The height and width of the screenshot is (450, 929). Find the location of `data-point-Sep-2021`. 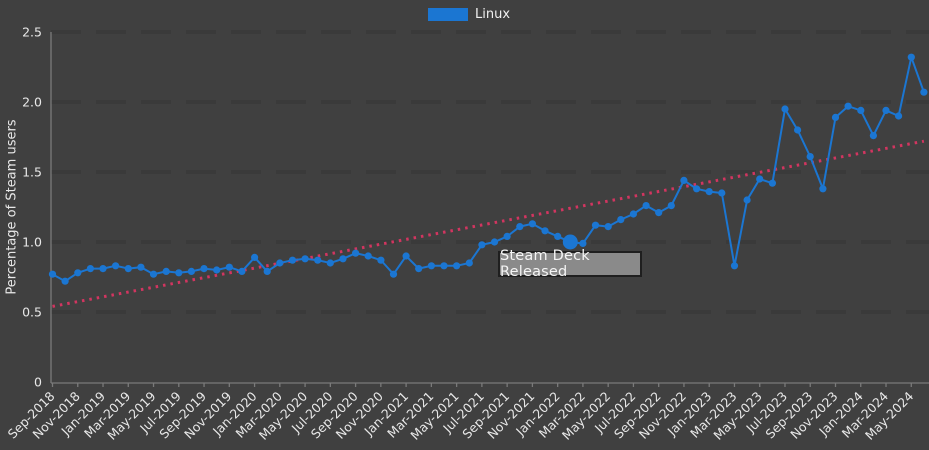

data-point-Sep-2021 is located at coordinates (507, 236).